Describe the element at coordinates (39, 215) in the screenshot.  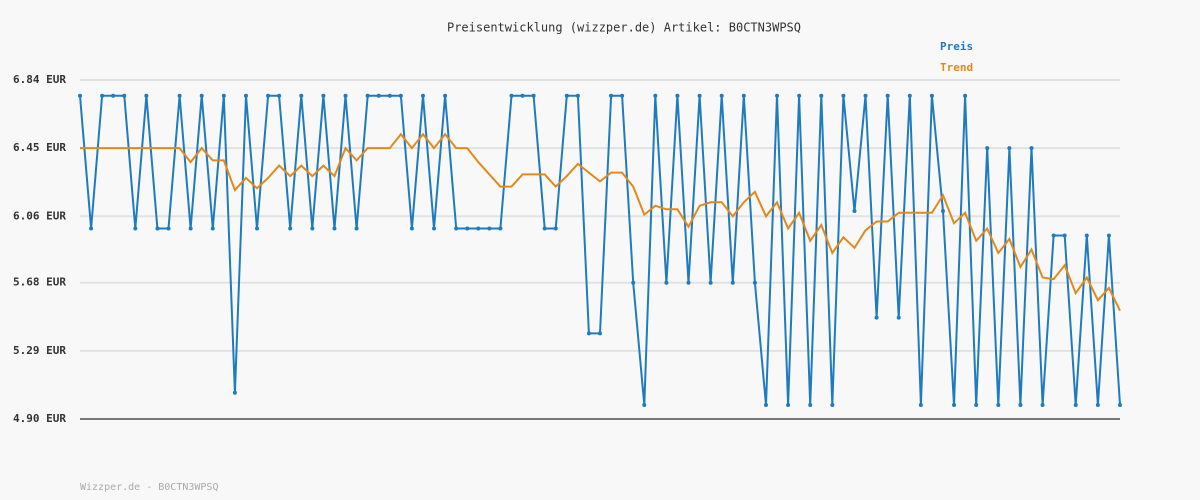
I see `y-tick-label: 6.06 EUR` at that location.